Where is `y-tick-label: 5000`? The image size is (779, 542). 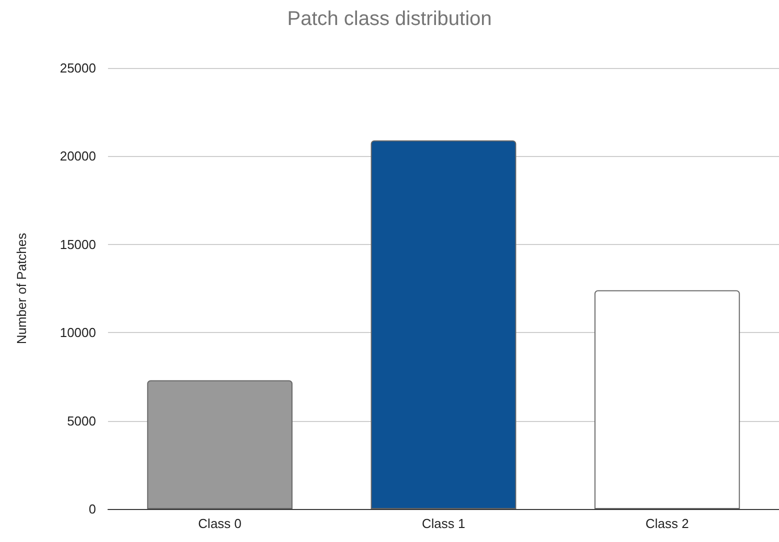
y-tick-label: 5000 is located at coordinates (81, 420).